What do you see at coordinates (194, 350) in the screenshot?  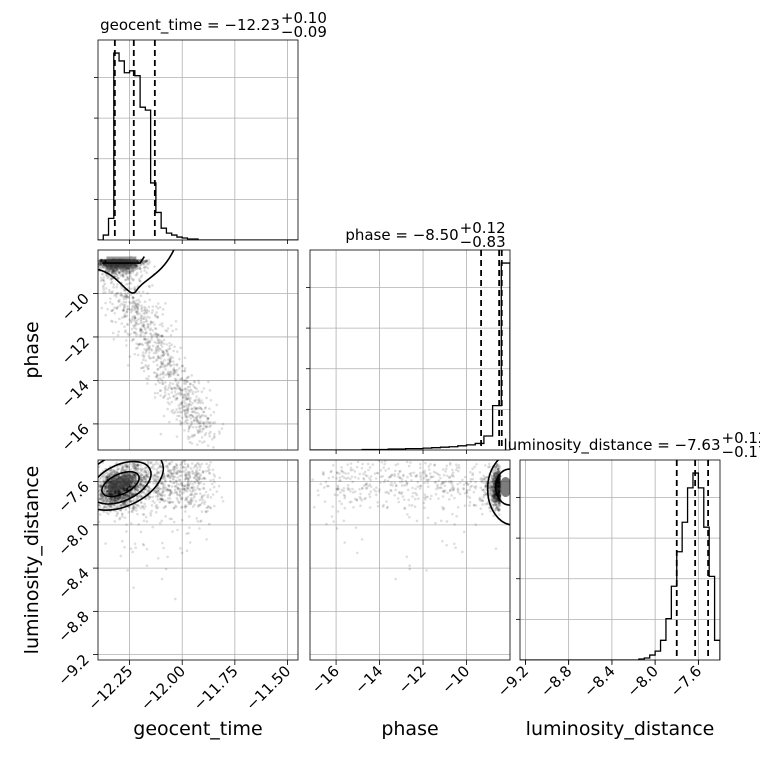 I see `scatter-panel-geocent_time-phase` at bounding box center [194, 350].